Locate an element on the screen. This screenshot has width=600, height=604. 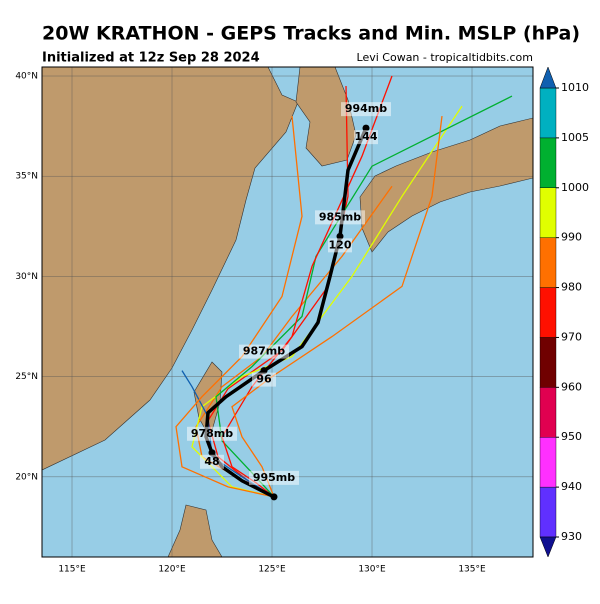
pressure-label: 987mb is located at coordinates (264, 351).